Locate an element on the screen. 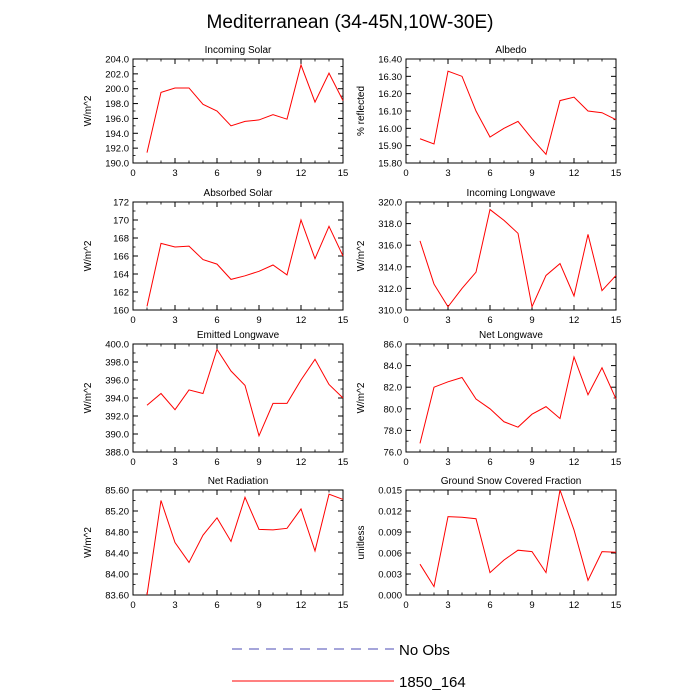 This screenshot has height=700, width=700. y-tick-label: 190.0 is located at coordinates (117, 164).